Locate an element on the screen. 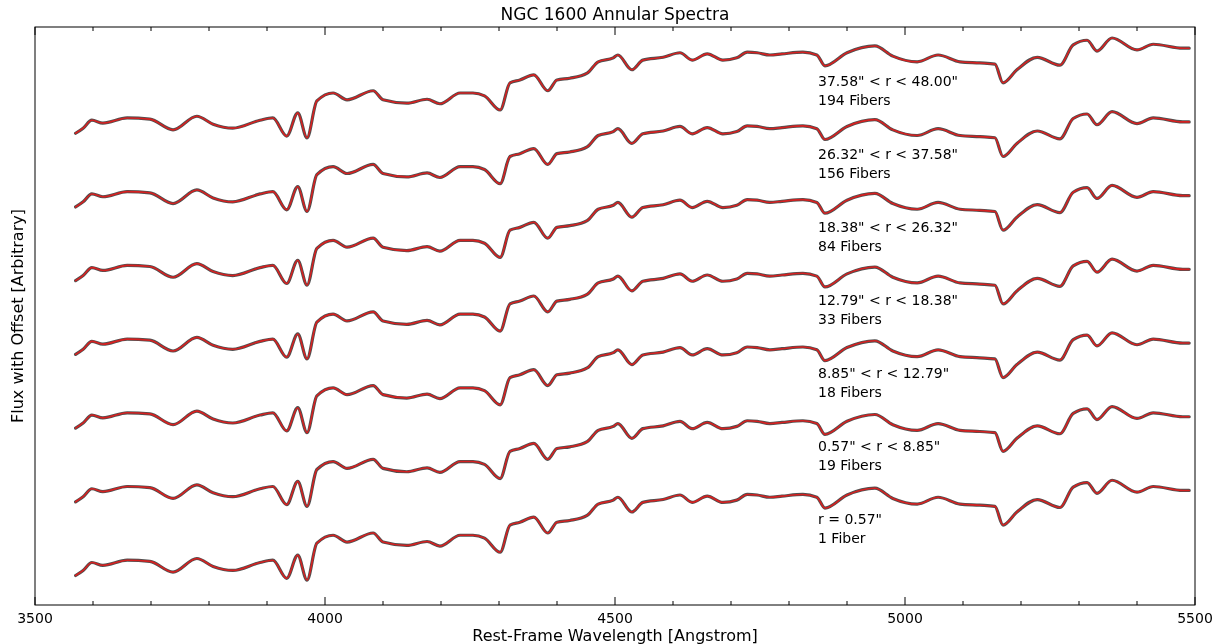 Image resolution: width=1225 pixels, height=644 pixels. annotation: 12.79" < r < 18.38" 33 Fibers is located at coordinates (888, 309).